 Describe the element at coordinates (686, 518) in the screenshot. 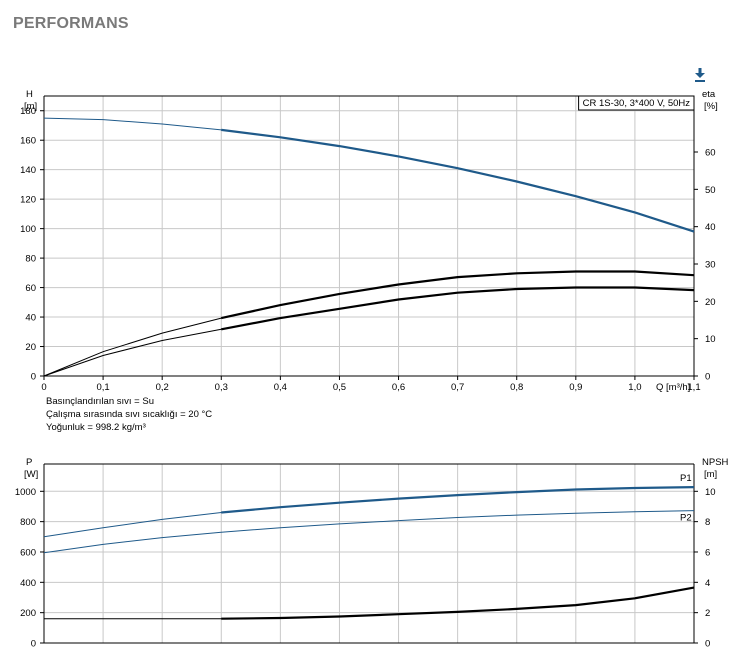

I see `series-label-p2: P2` at that location.